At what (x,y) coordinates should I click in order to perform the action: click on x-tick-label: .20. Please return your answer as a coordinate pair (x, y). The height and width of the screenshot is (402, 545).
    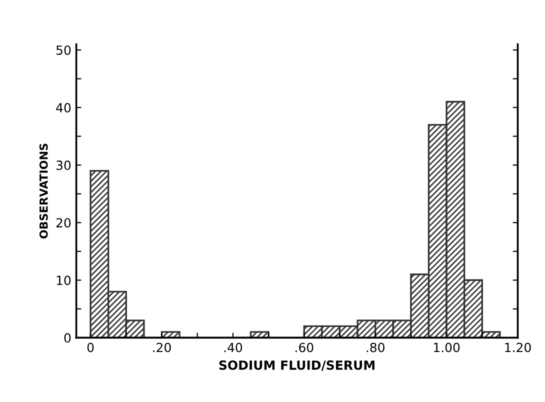
    Looking at the image, I should click on (162, 347).